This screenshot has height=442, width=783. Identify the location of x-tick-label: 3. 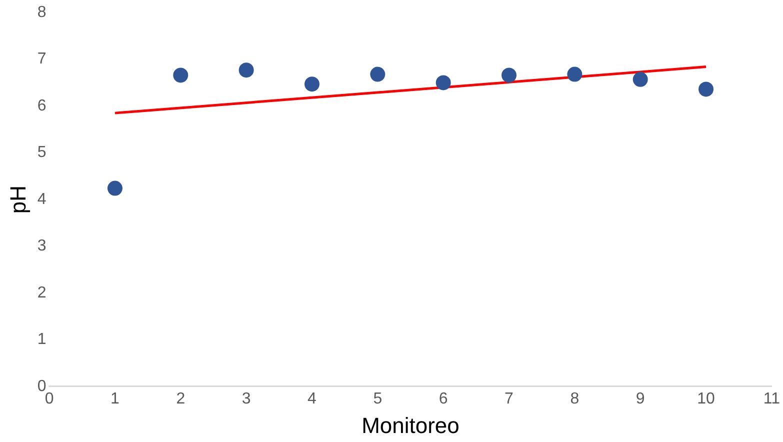
(246, 399).